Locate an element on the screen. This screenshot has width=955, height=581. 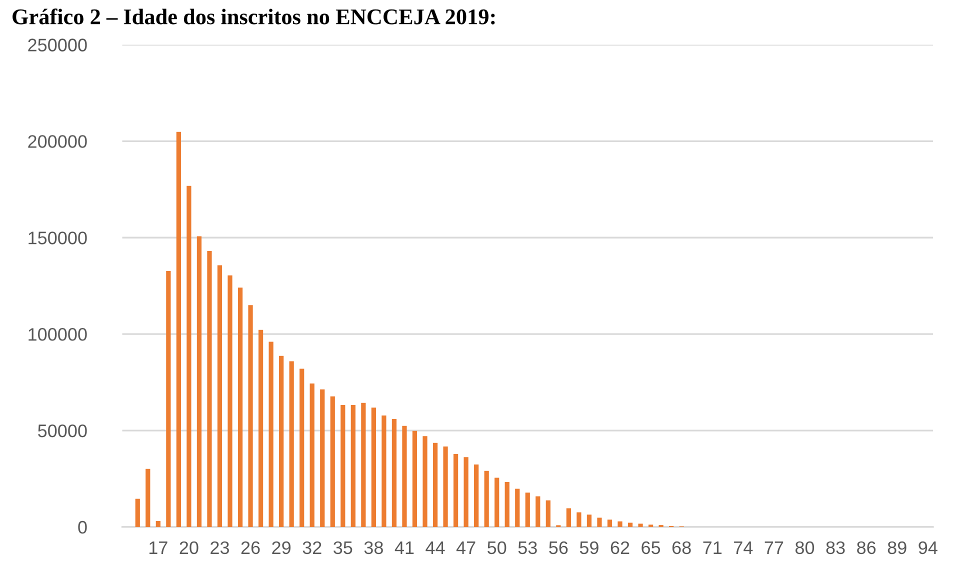
x-tick-label: 53 is located at coordinates (527, 547).